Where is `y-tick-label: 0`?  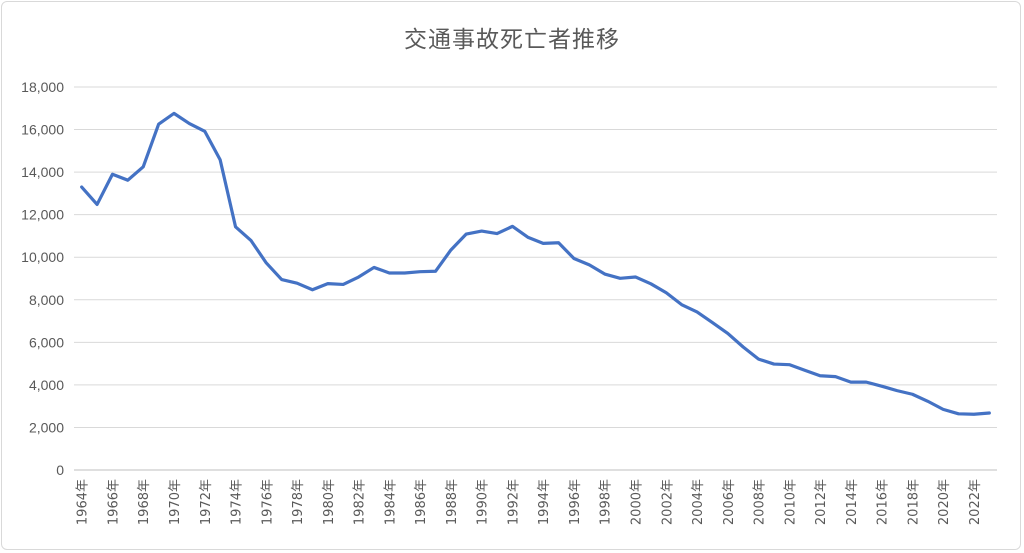 y-tick-label: 0 is located at coordinates (60, 470).